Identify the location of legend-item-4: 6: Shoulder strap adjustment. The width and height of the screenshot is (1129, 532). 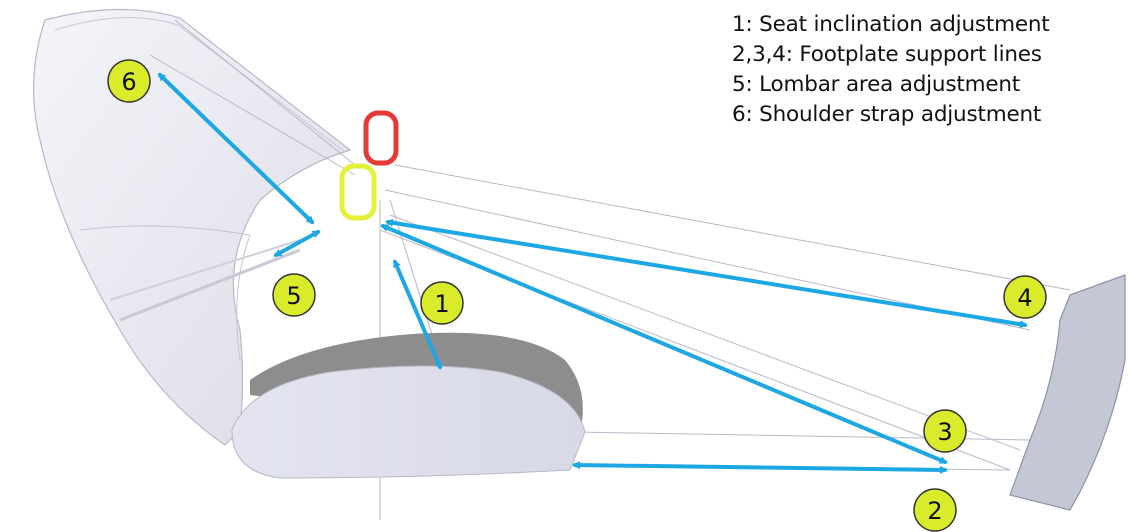
(887, 114).